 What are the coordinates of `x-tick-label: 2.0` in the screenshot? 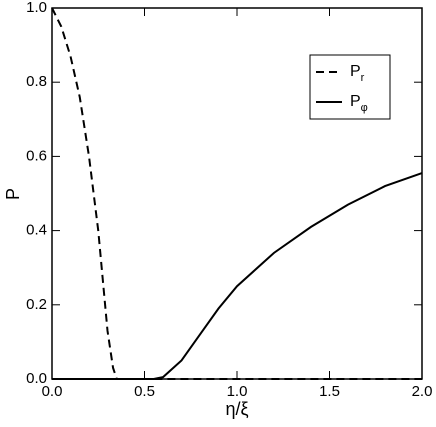 It's located at (422, 391).